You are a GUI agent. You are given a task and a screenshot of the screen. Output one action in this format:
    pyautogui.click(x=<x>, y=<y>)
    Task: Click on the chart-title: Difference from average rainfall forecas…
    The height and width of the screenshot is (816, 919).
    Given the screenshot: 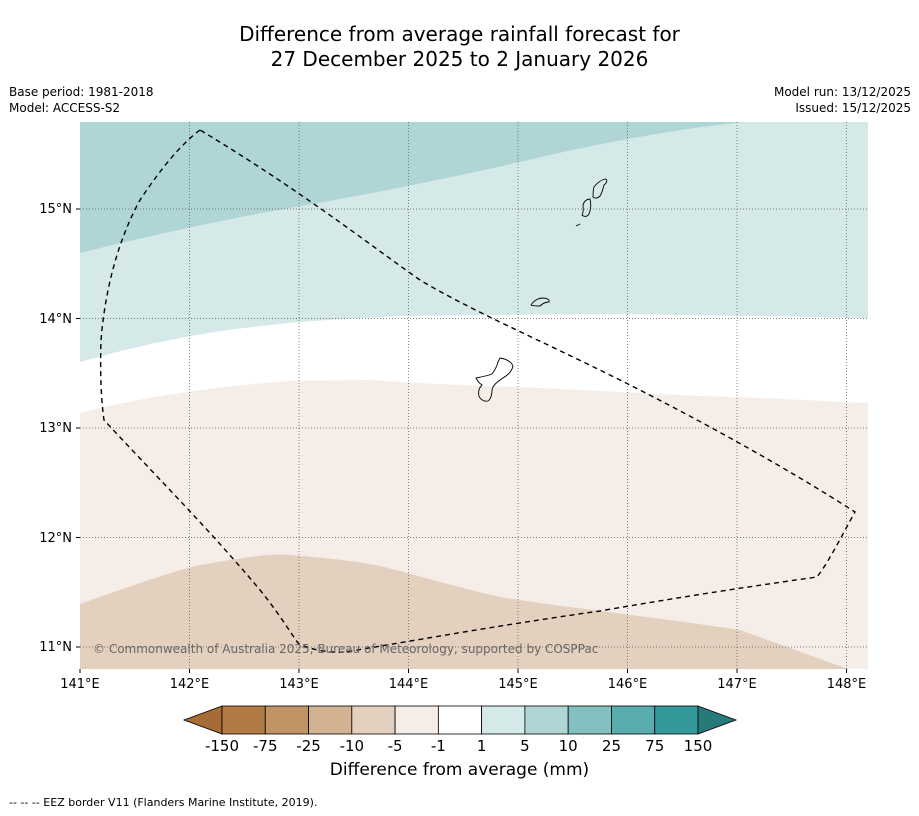 What is the action you would take?
    pyautogui.click(x=459, y=47)
    